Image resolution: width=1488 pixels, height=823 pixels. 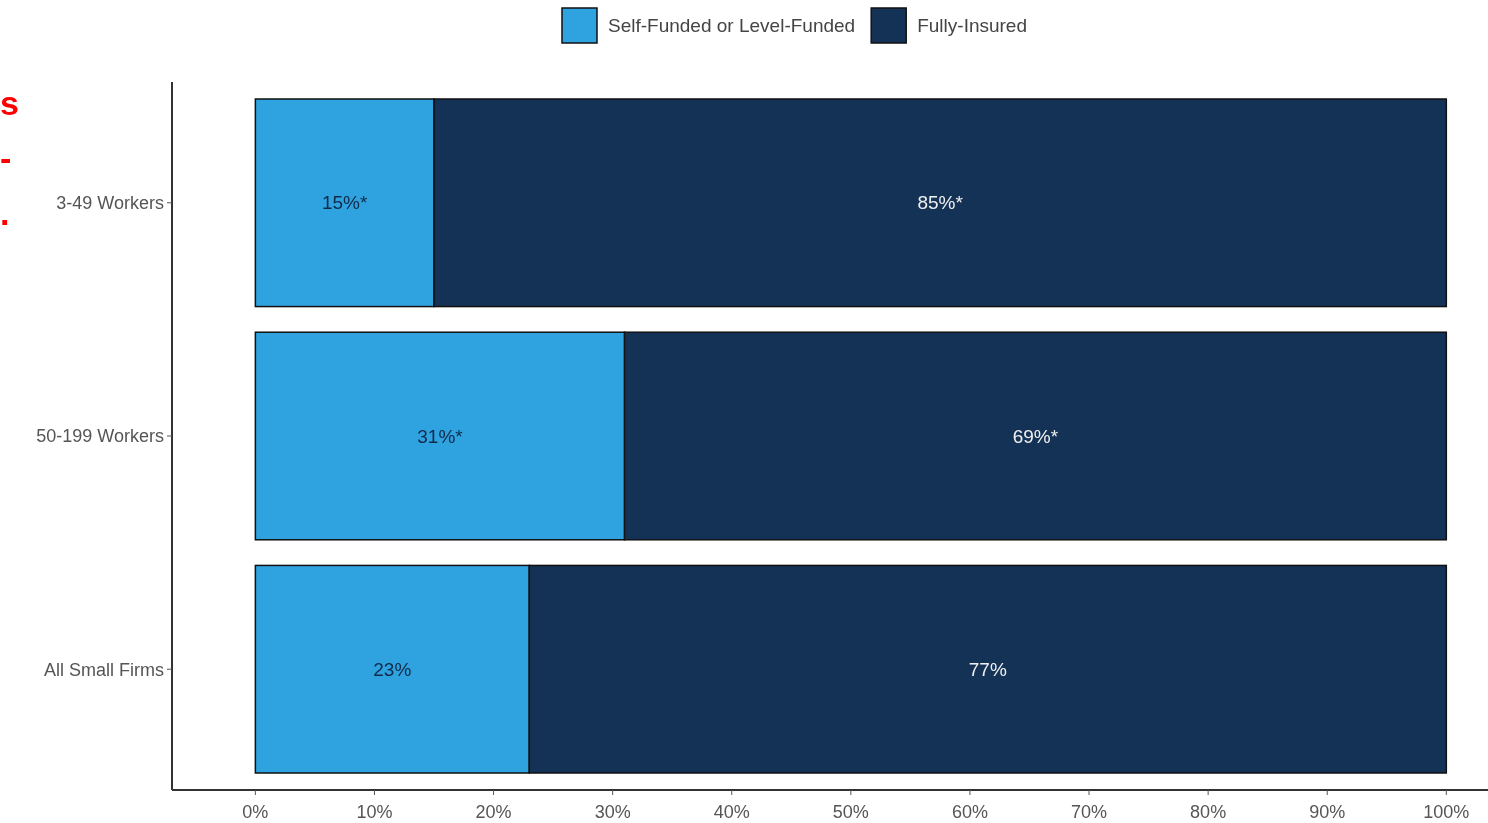 I want to click on text: s, so click(x=9, y=103).